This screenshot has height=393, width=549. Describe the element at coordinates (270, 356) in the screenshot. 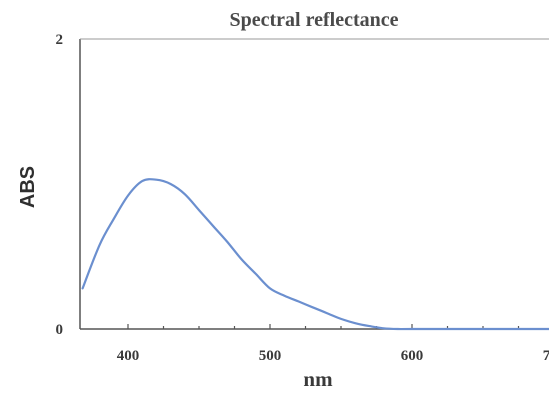

I see `x-tick-label: 500` at that location.